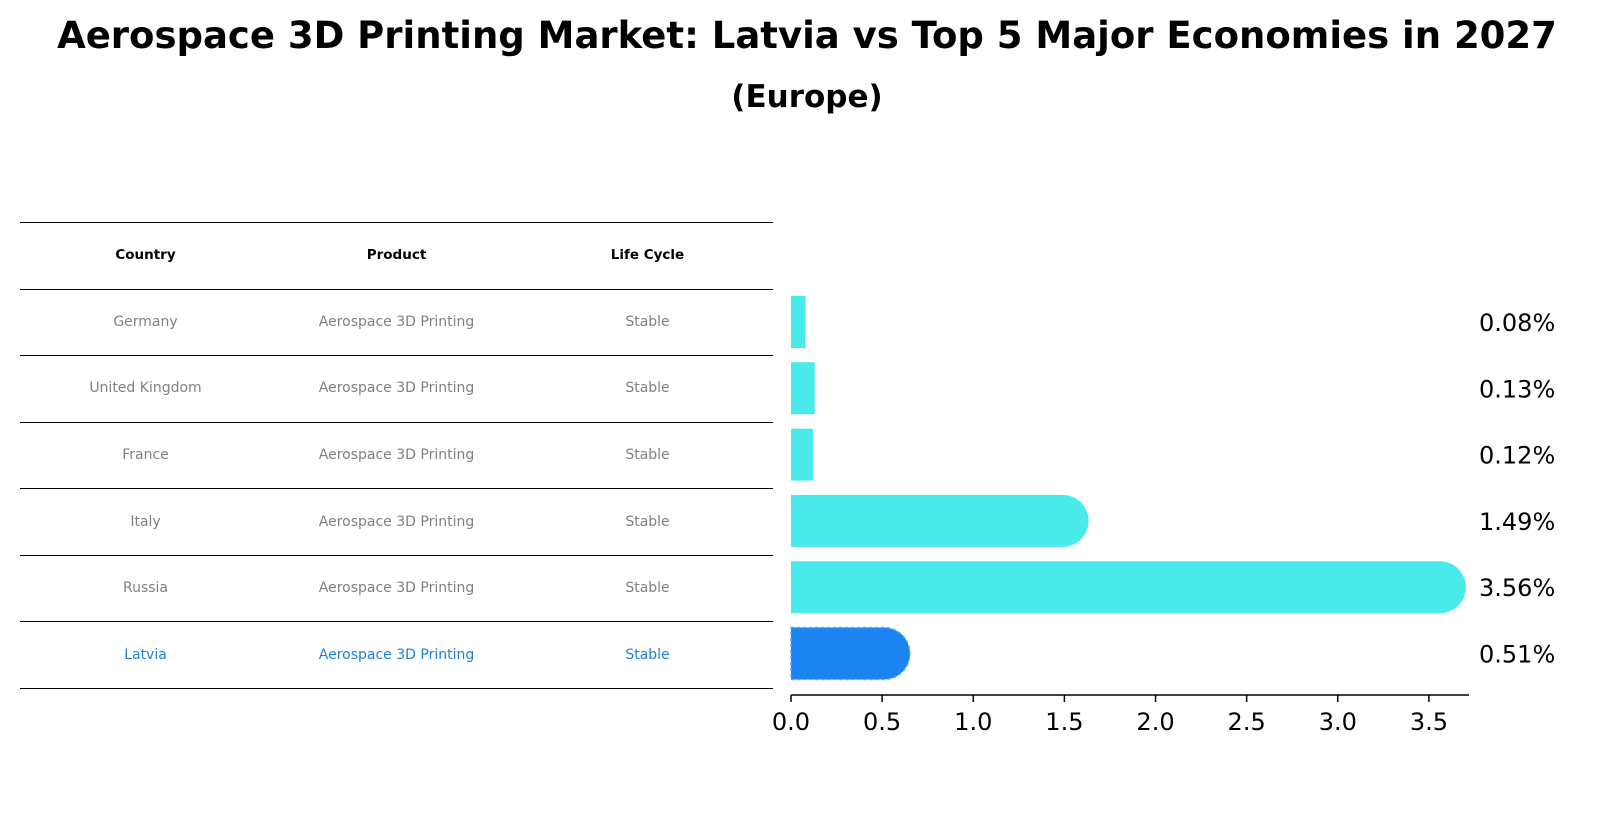  What do you see at coordinates (145, 588) in the screenshot?
I see `country-cell: Russia` at bounding box center [145, 588].